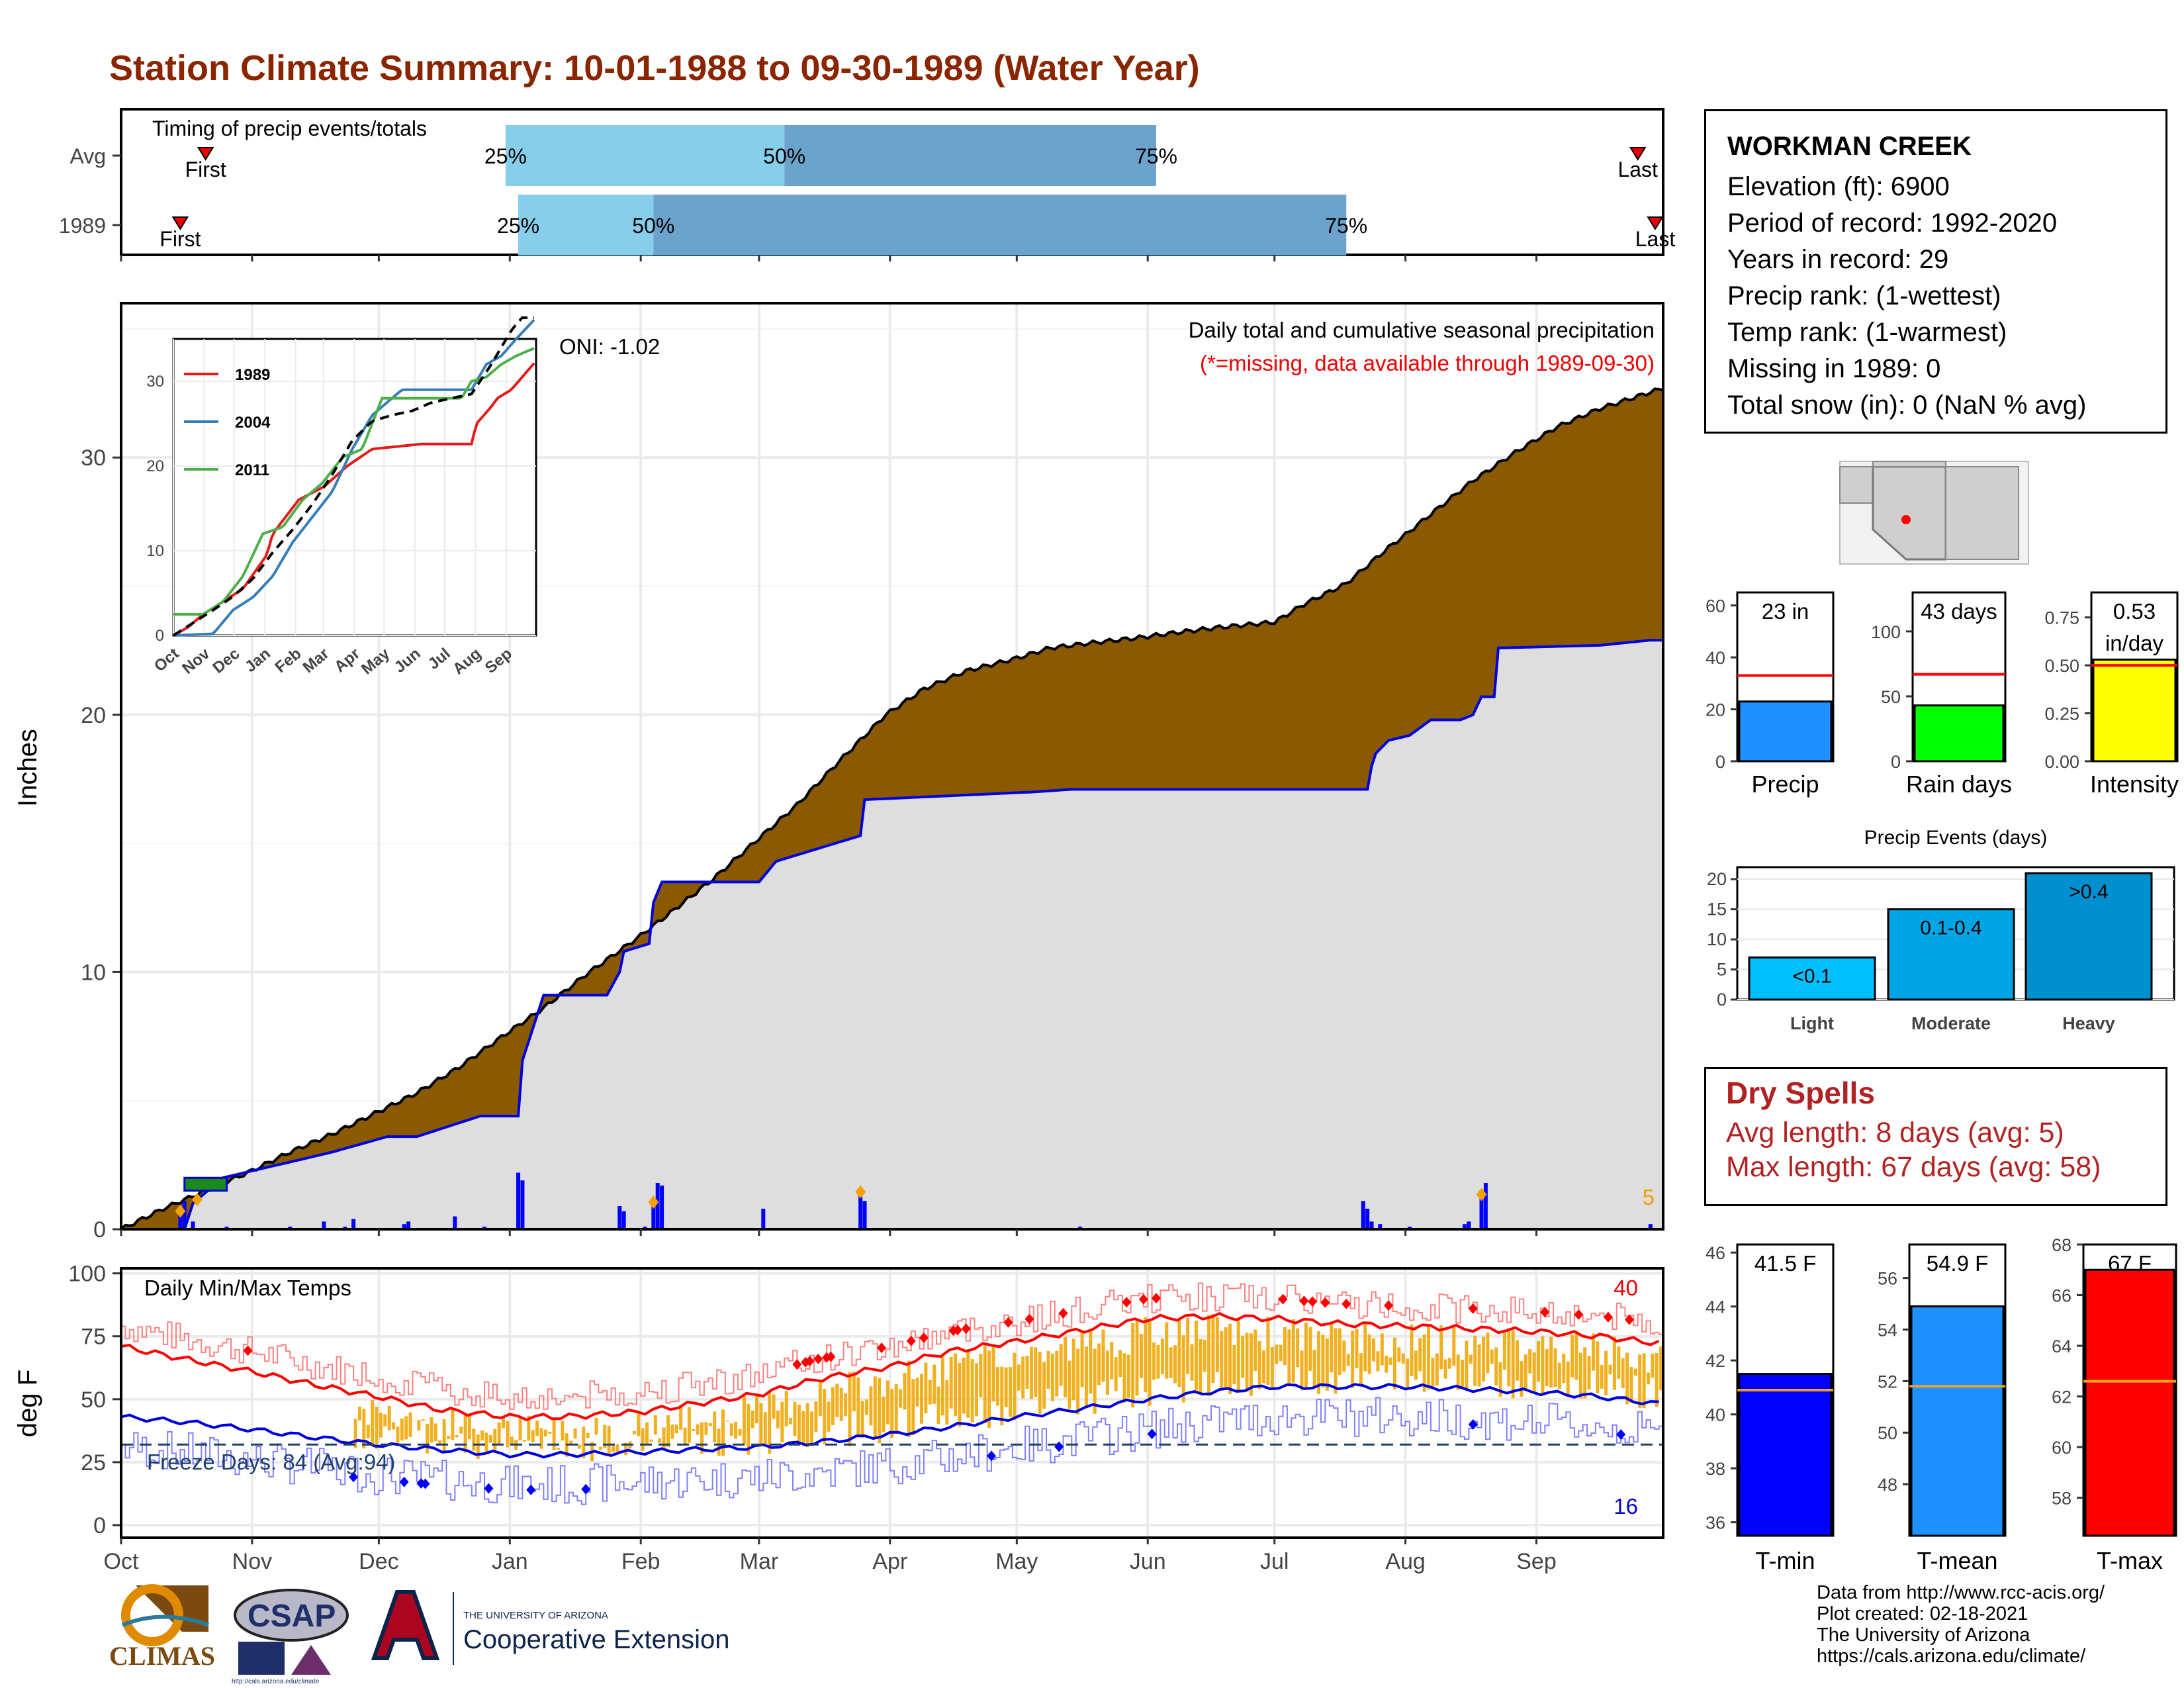  I want to click on temp-summary-value-bar, so click(1786, 1455).